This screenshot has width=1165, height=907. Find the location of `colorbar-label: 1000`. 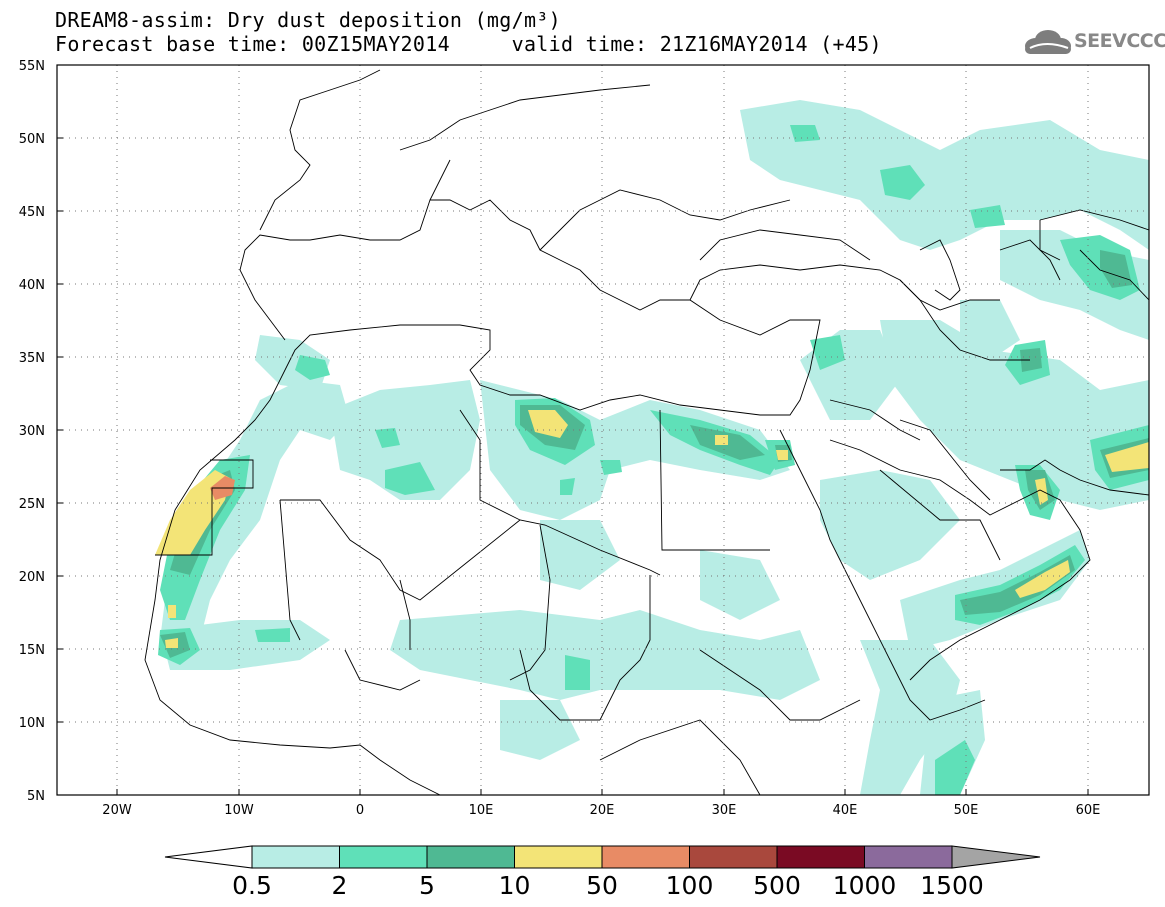

colorbar-label: 1000 is located at coordinates (864, 885).